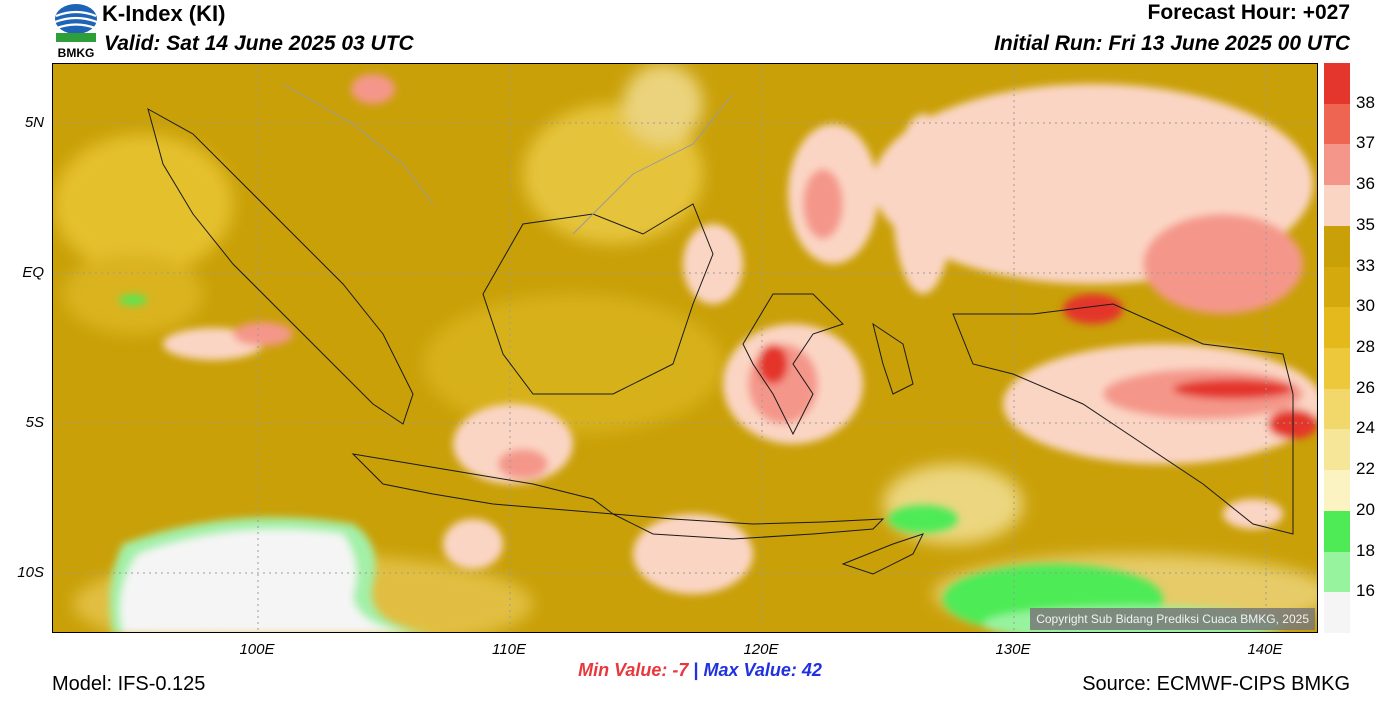 The height and width of the screenshot is (709, 1400). I want to click on lat-label: 10S, so click(30, 572).